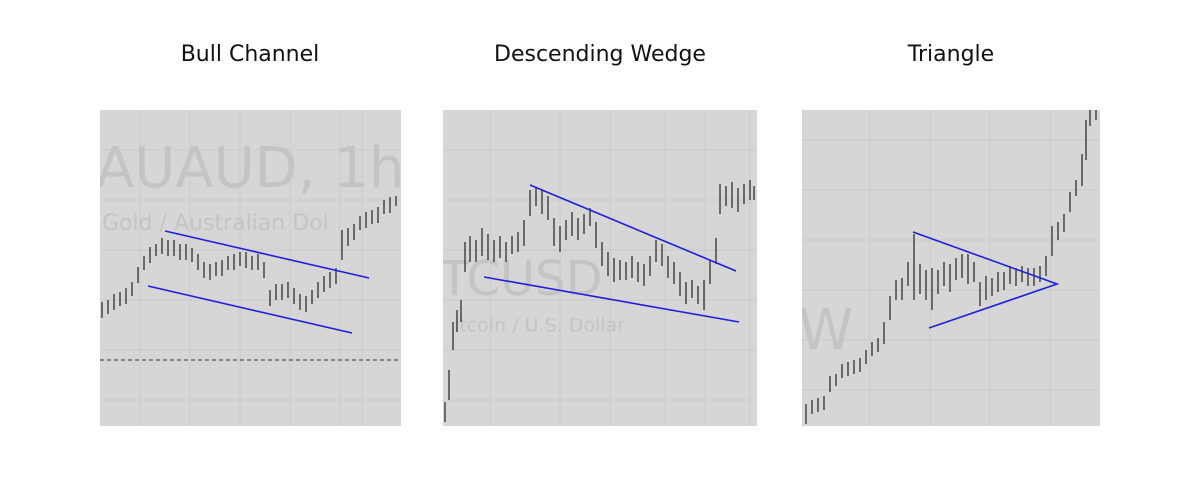 This screenshot has width=1200, height=480. I want to click on watermark: AUAUD, 1h, so click(250, 168).